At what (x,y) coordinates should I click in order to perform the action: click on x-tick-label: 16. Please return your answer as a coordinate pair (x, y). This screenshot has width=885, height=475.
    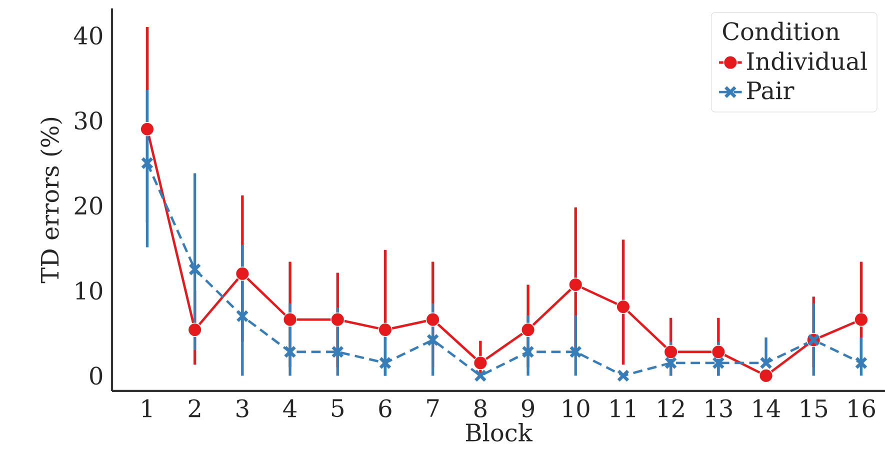
    Looking at the image, I should click on (861, 408).